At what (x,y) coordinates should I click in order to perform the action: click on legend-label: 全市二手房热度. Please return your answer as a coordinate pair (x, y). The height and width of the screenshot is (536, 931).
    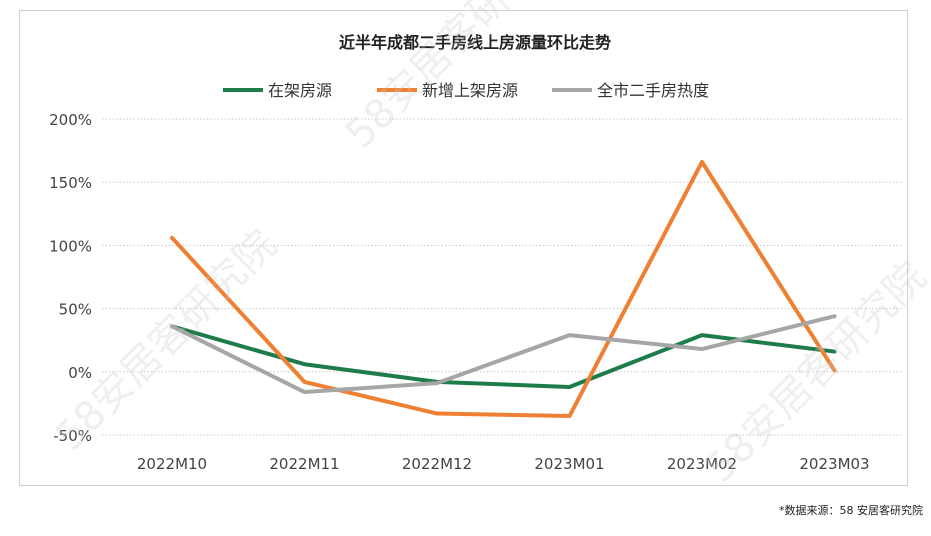
    Looking at the image, I should click on (653, 90).